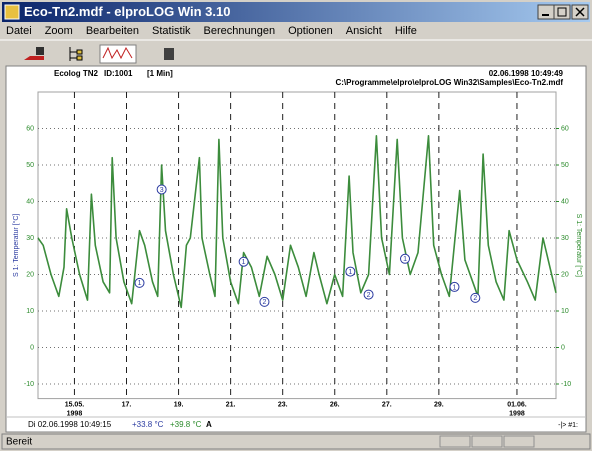  What do you see at coordinates (565, 238) in the screenshot?
I see `y2-tick-label: 30` at bounding box center [565, 238].